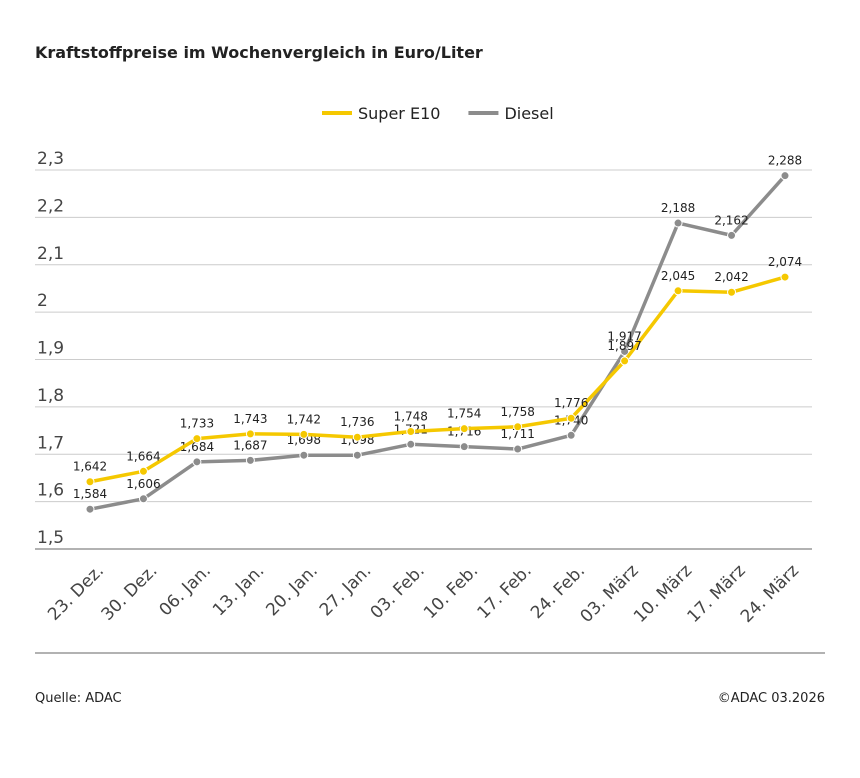  What do you see at coordinates (50, 349) in the screenshot?
I see `y-tick-label: 1,9` at bounding box center [50, 349].